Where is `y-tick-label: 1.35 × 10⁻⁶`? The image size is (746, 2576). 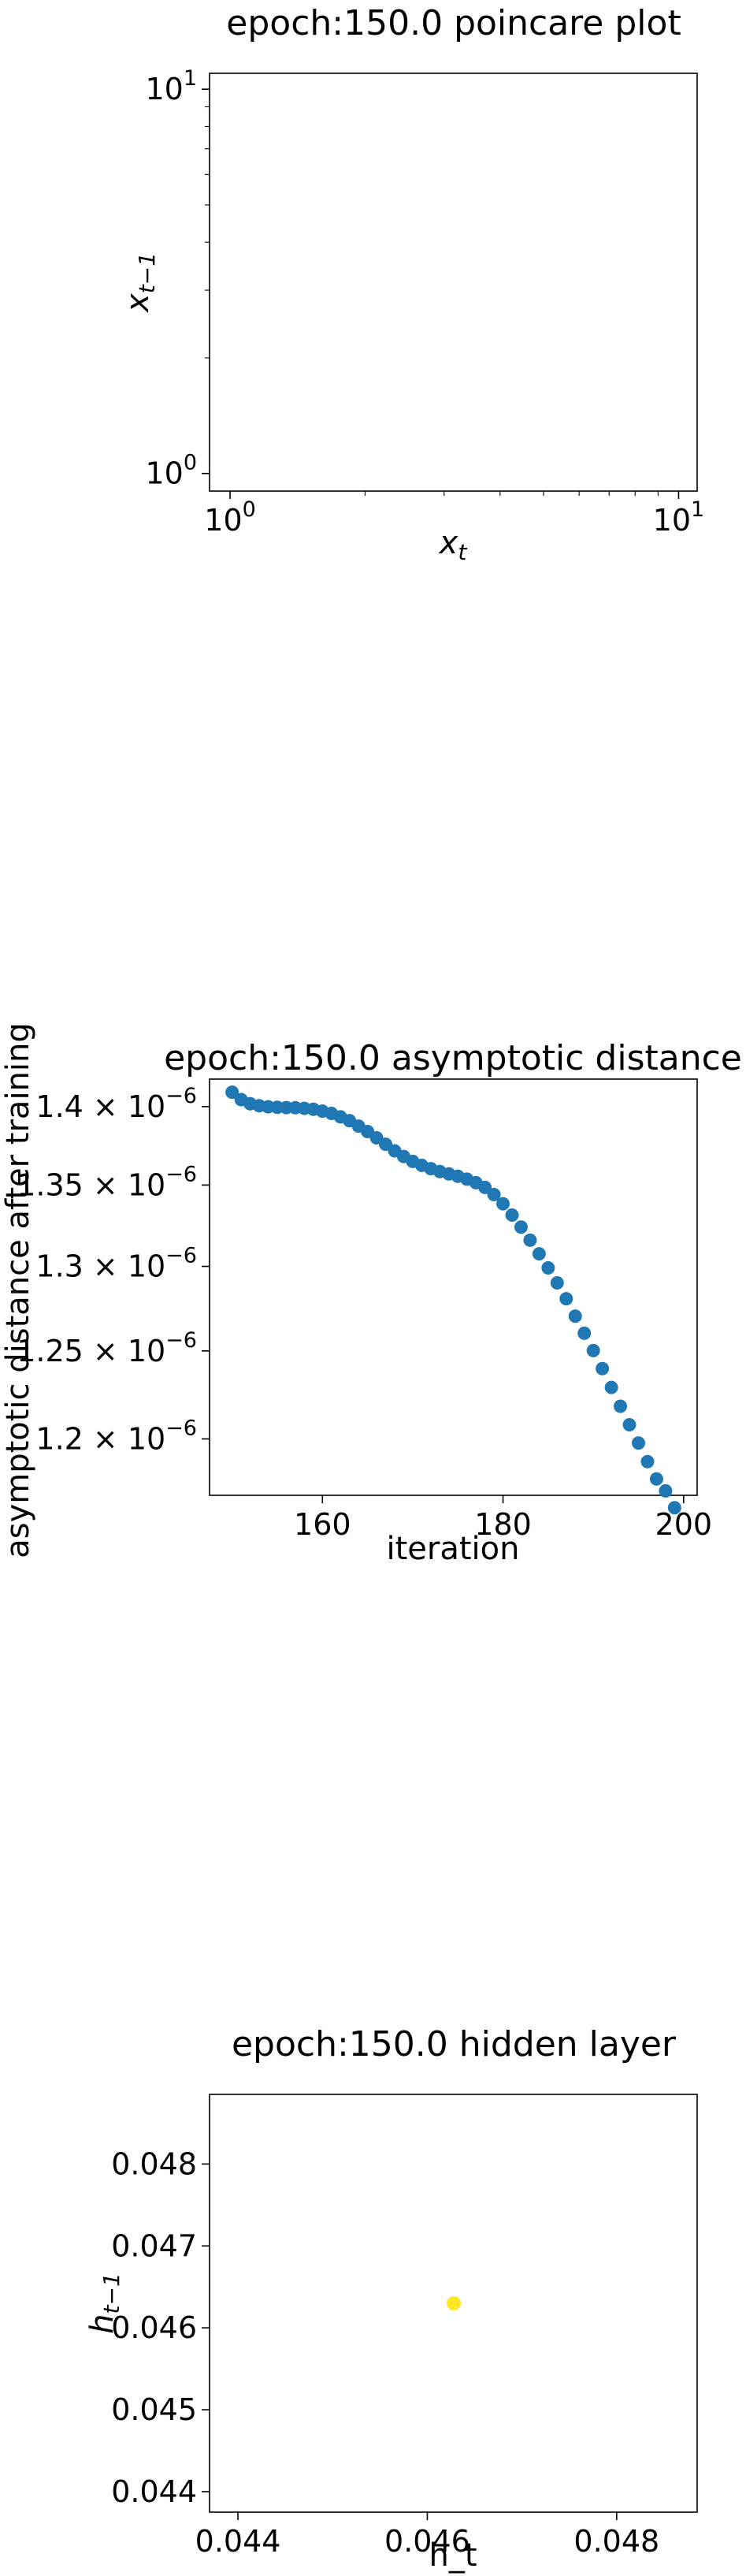 y-tick-label: 1.35 × 10⁻⁶ is located at coordinates (107, 1182).